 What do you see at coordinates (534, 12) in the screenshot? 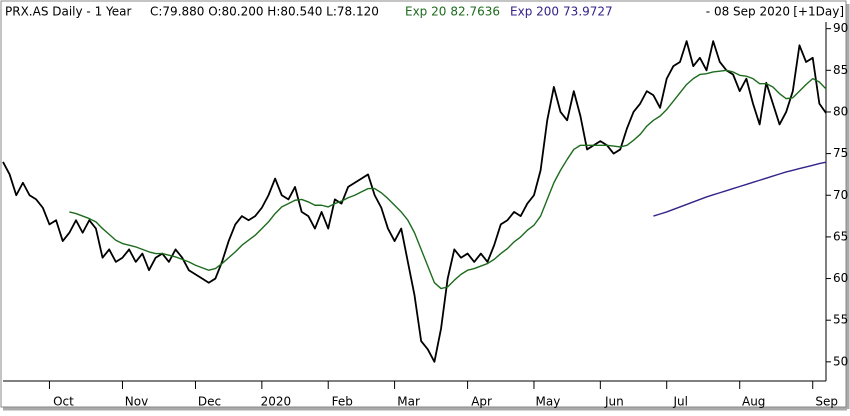
I see `legend-name: Exp 200` at bounding box center [534, 12].